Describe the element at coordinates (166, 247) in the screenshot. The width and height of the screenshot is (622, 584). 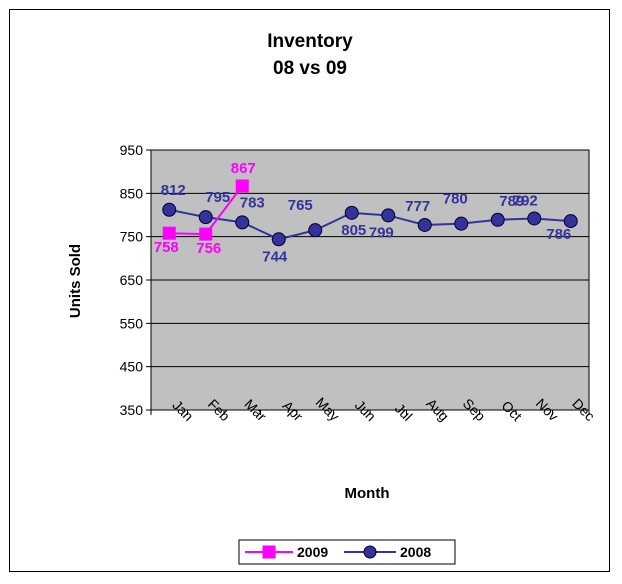
I see `data-label: 758` at that location.